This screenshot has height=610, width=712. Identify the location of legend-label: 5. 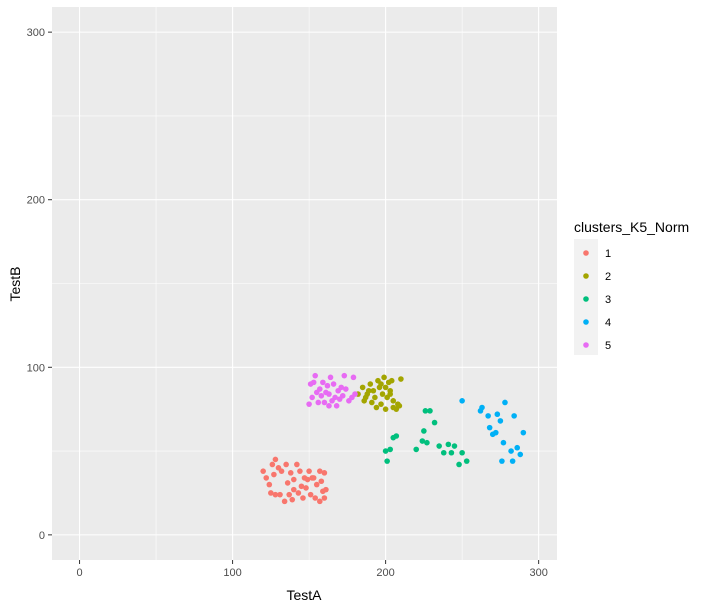
(608, 346).